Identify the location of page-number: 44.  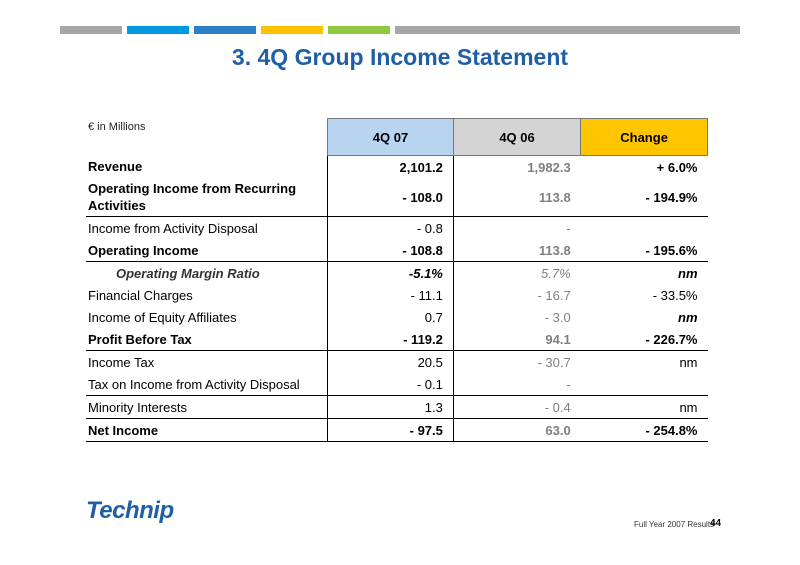
(716, 523).